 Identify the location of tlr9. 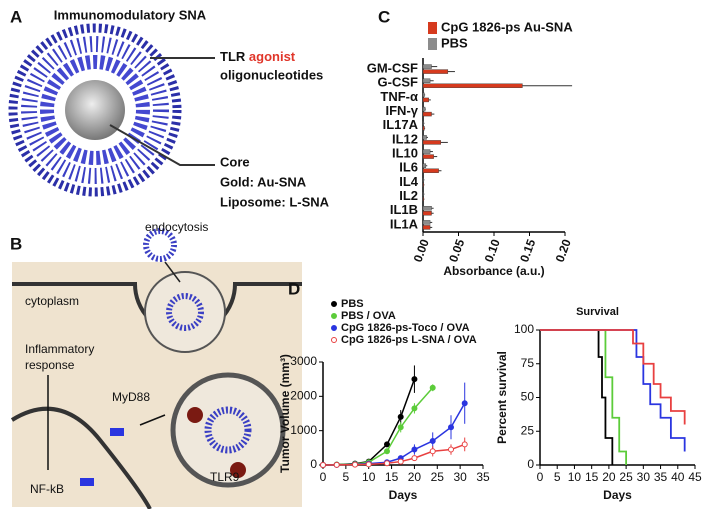
(238, 470).